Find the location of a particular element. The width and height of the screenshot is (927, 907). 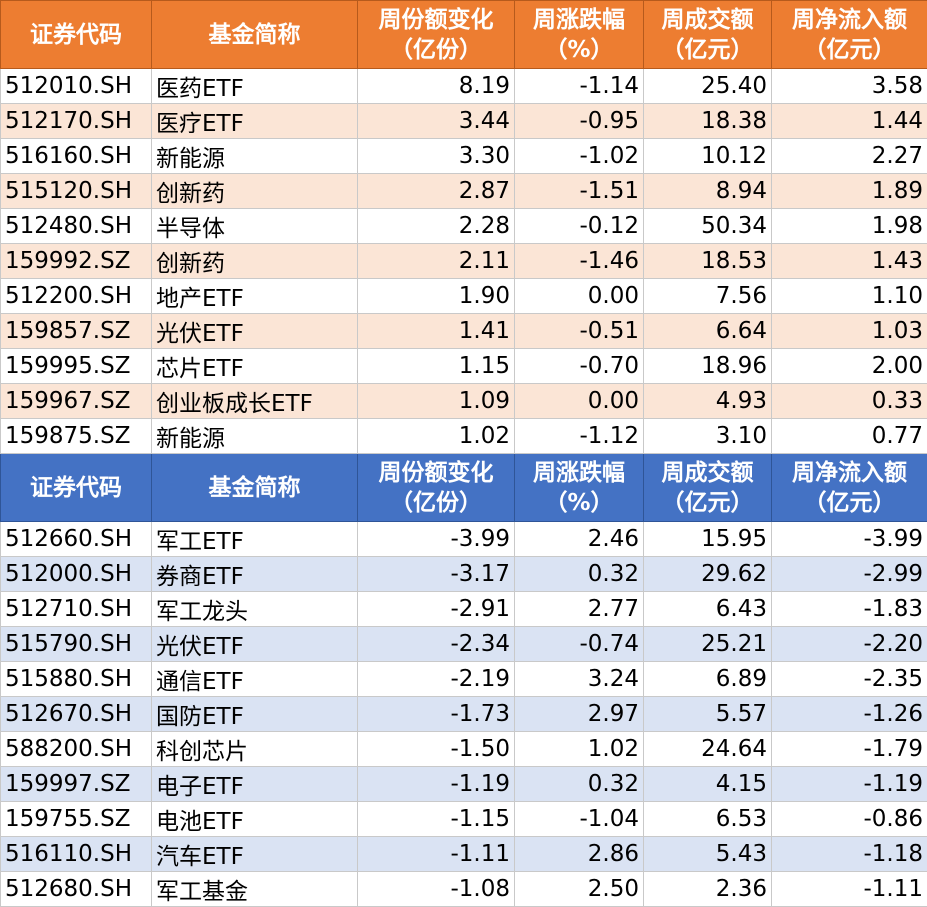

cell-share-change: -1.19 is located at coordinates (436, 784).